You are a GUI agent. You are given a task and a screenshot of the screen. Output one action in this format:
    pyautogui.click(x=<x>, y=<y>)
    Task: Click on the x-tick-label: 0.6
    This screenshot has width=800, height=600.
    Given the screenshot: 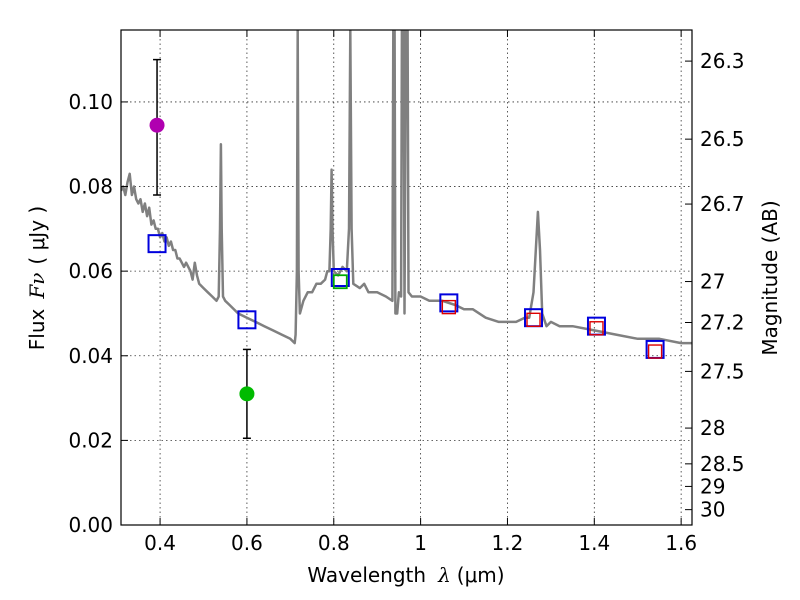 What is the action you would take?
    pyautogui.click(x=247, y=543)
    